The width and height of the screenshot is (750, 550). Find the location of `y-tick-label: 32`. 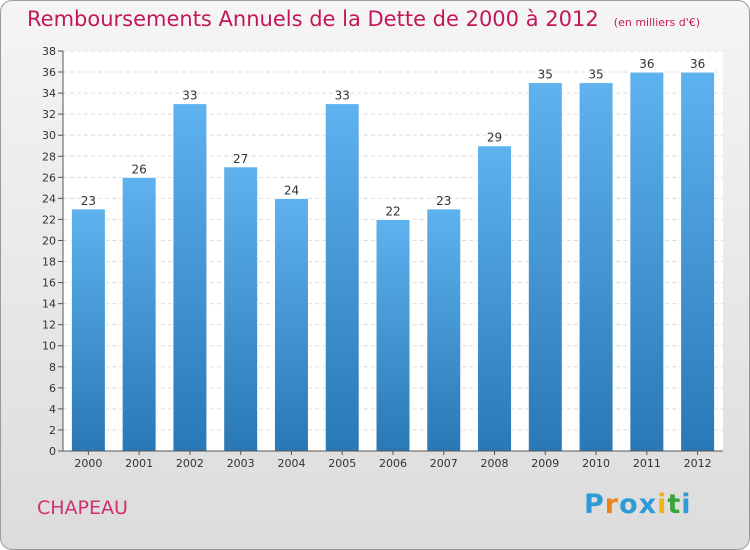

y-tick-label: 32 is located at coordinates (49, 114).